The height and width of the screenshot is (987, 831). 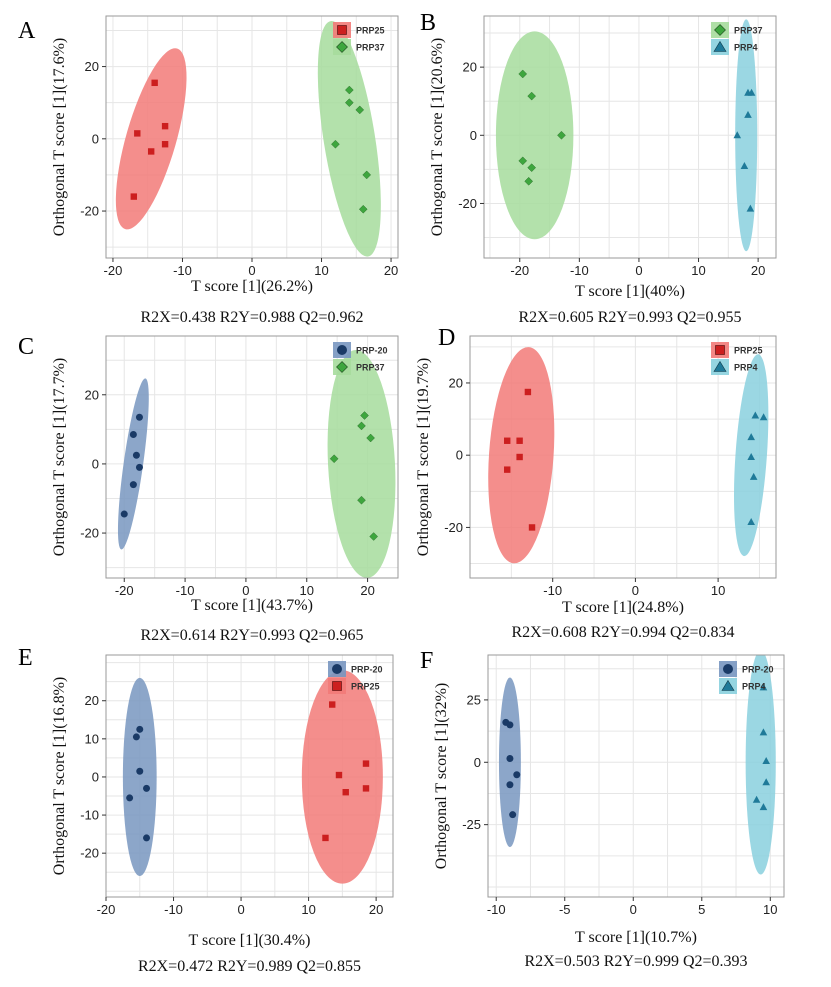 What do you see at coordinates (26, 347) in the screenshot?
I see `panel-letter: C` at bounding box center [26, 347].